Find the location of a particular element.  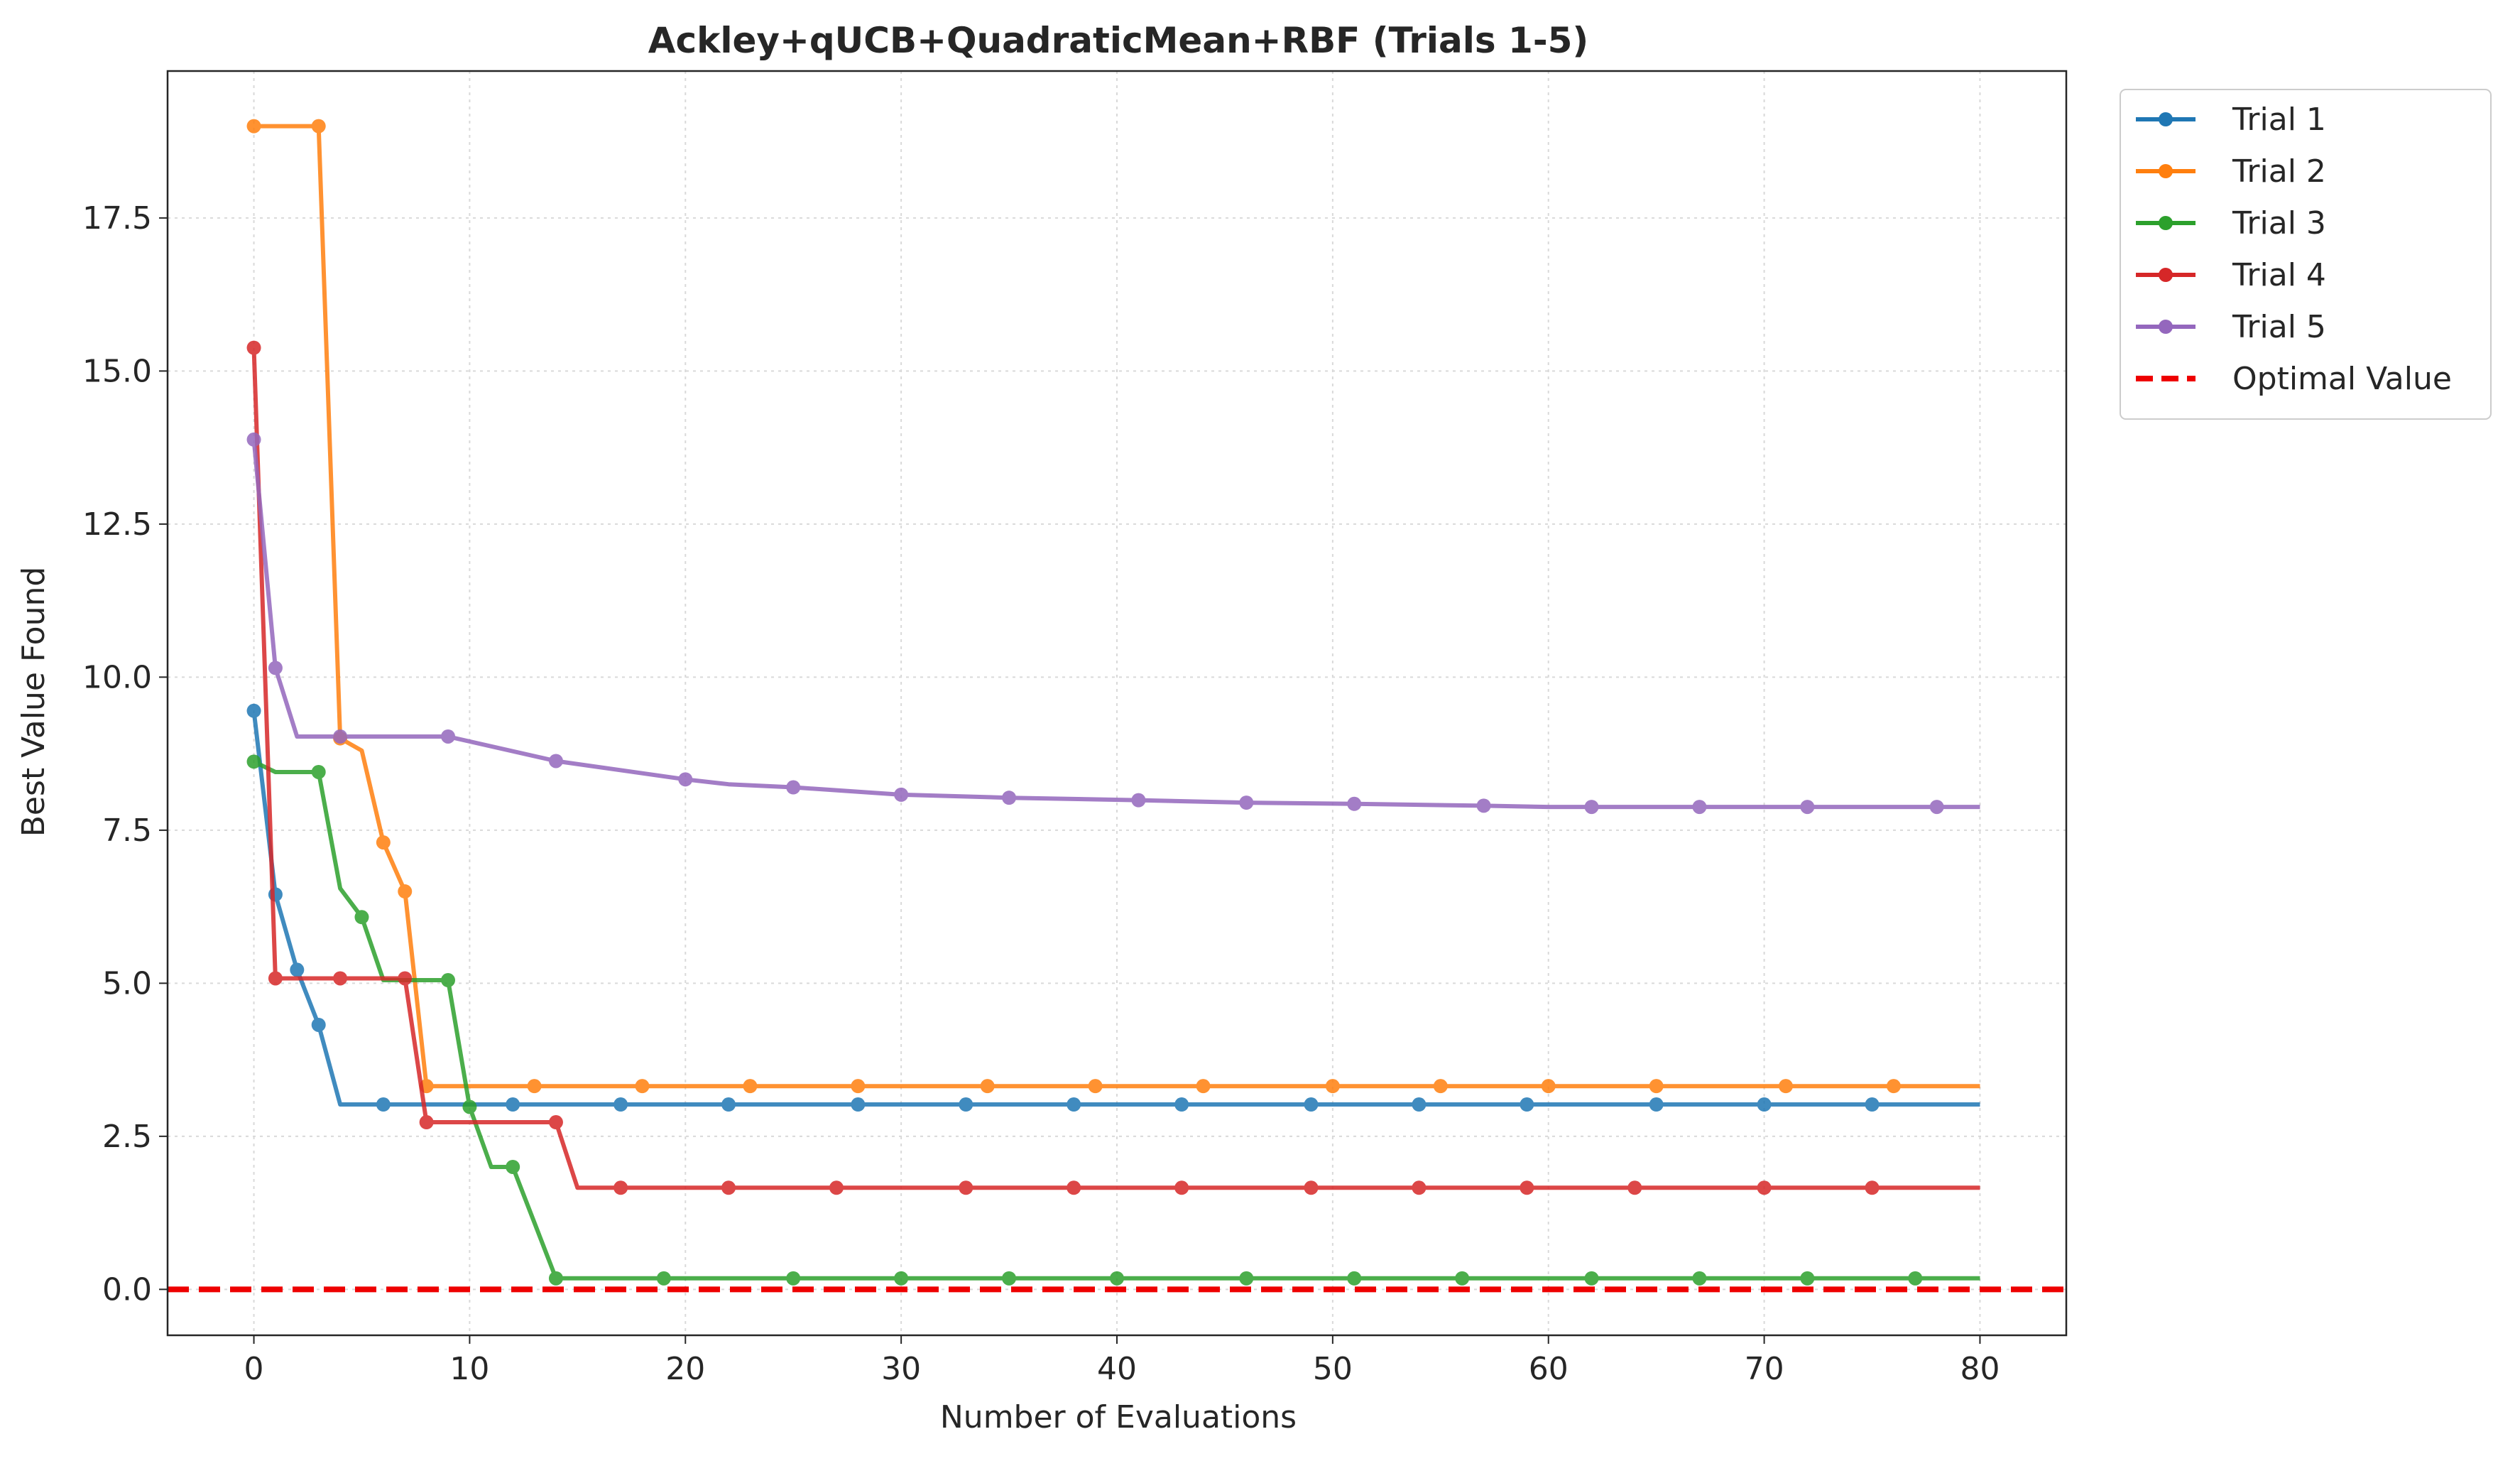

y-tick-label: 12.5 is located at coordinates (117, 524).